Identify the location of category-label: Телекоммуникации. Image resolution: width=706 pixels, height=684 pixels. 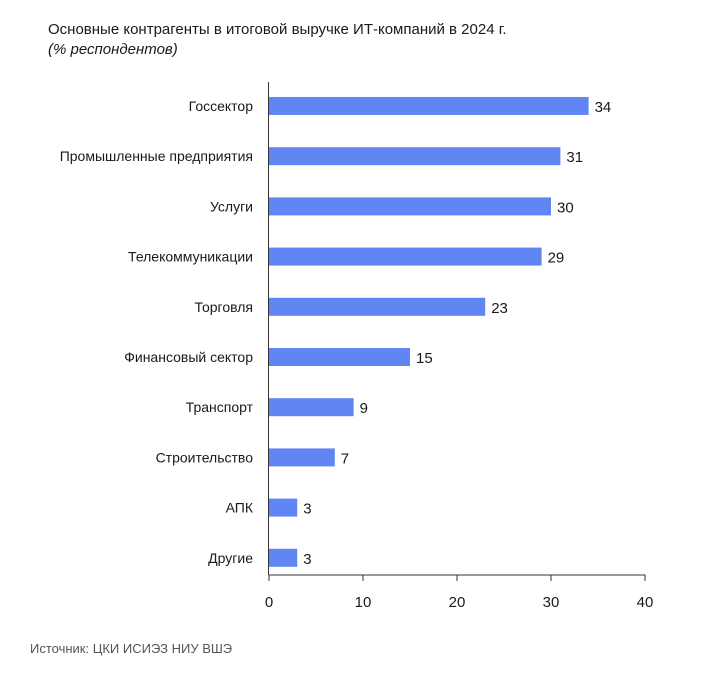
(190, 257).